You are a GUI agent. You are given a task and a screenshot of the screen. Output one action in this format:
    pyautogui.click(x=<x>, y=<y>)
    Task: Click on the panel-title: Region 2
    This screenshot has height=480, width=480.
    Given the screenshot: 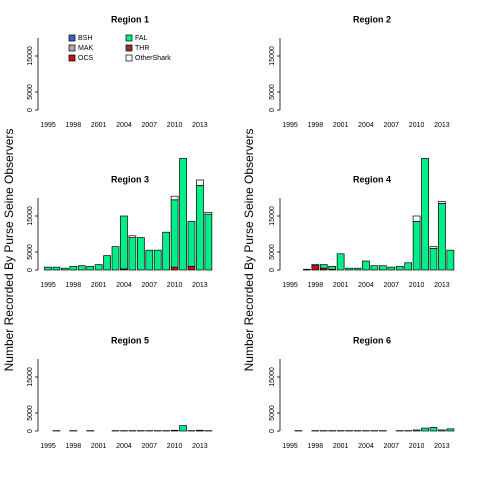 What is the action you would take?
    pyautogui.click(x=372, y=19)
    